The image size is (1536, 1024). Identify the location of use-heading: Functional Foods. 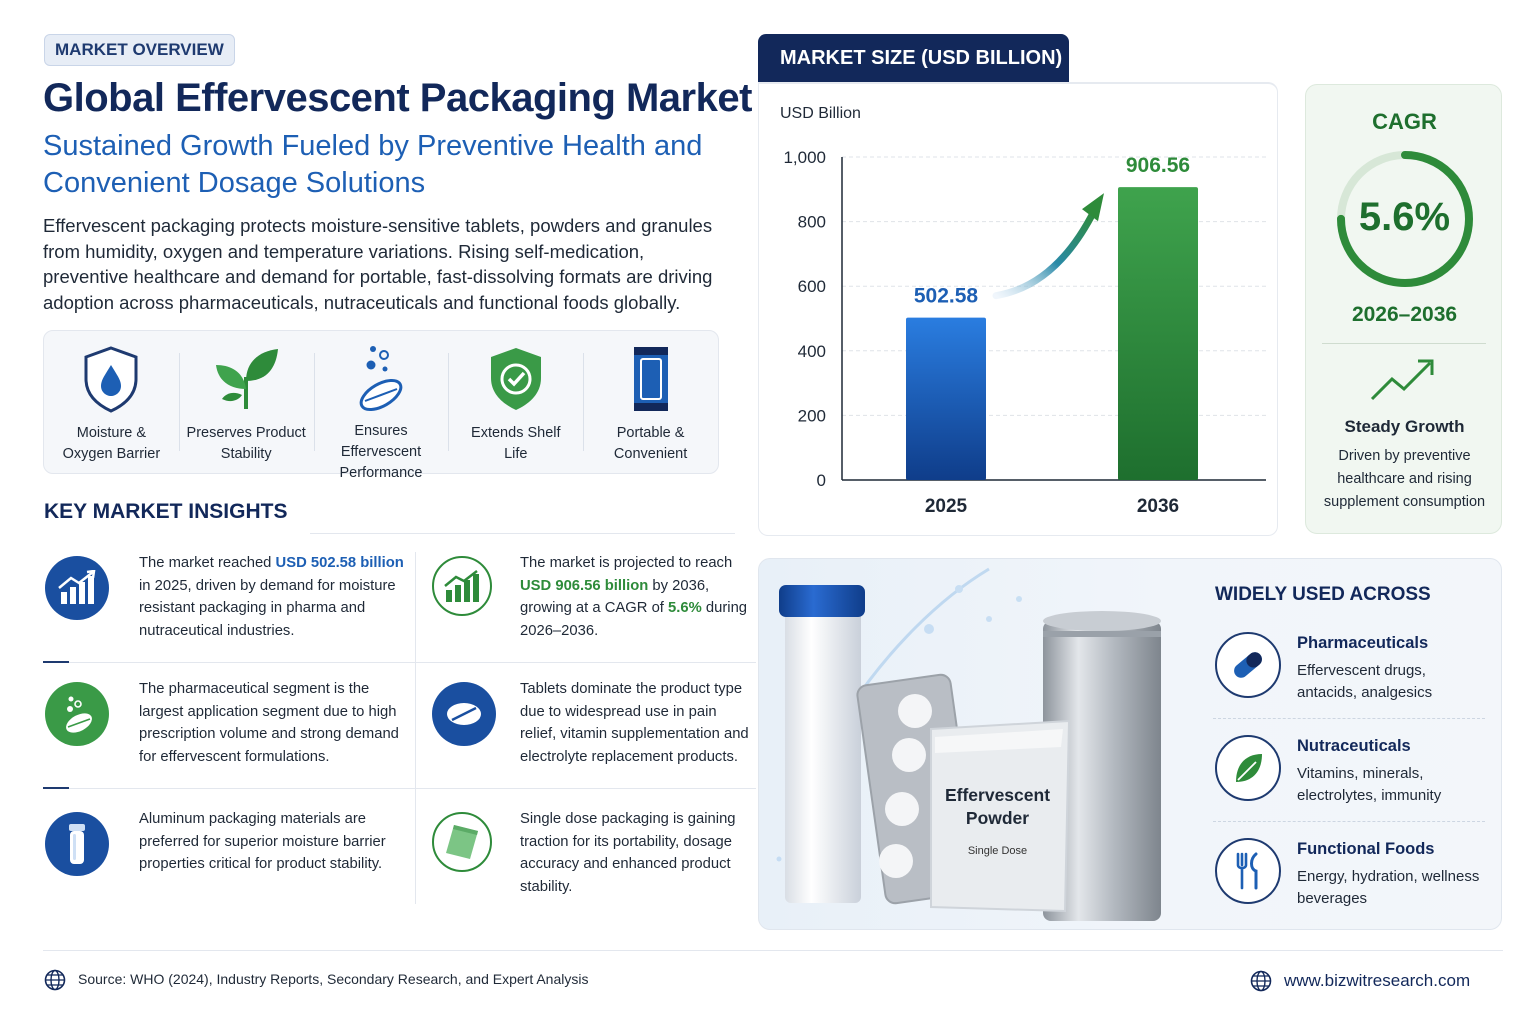
(1366, 849).